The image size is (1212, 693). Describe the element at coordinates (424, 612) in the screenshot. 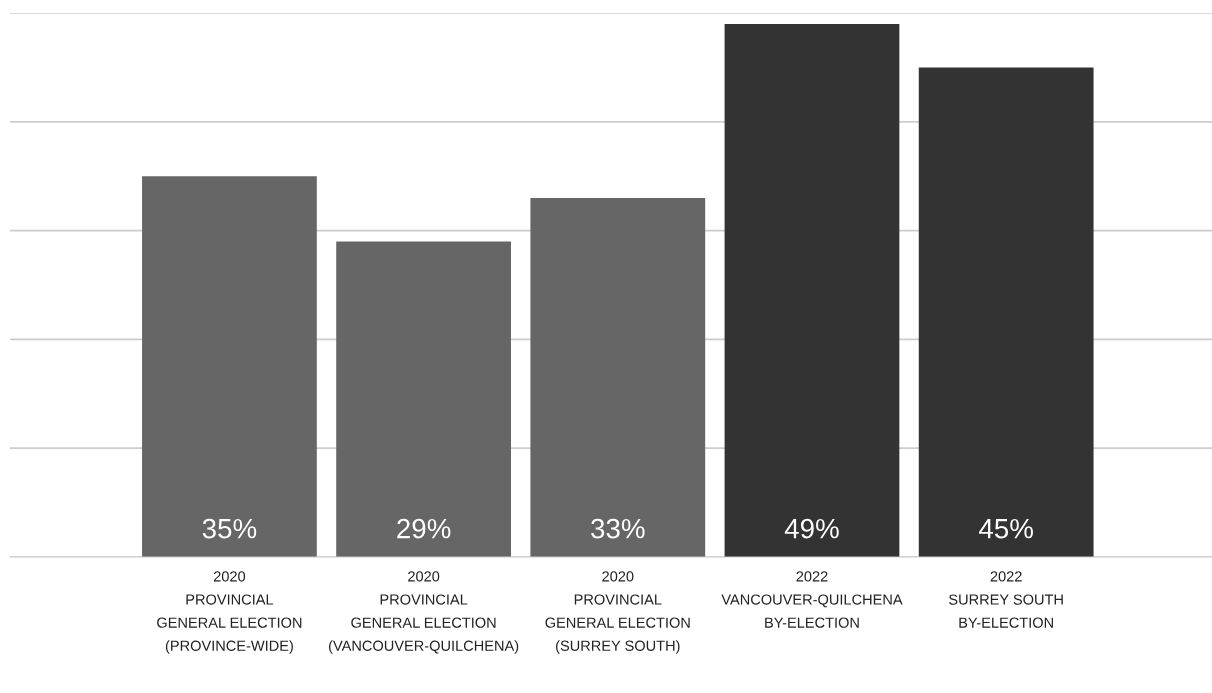

I see `x-tick-label: 2020 PROVINCIAL GENERAL ELECTION (VANCOUVER-QUILCHENA)` at that location.